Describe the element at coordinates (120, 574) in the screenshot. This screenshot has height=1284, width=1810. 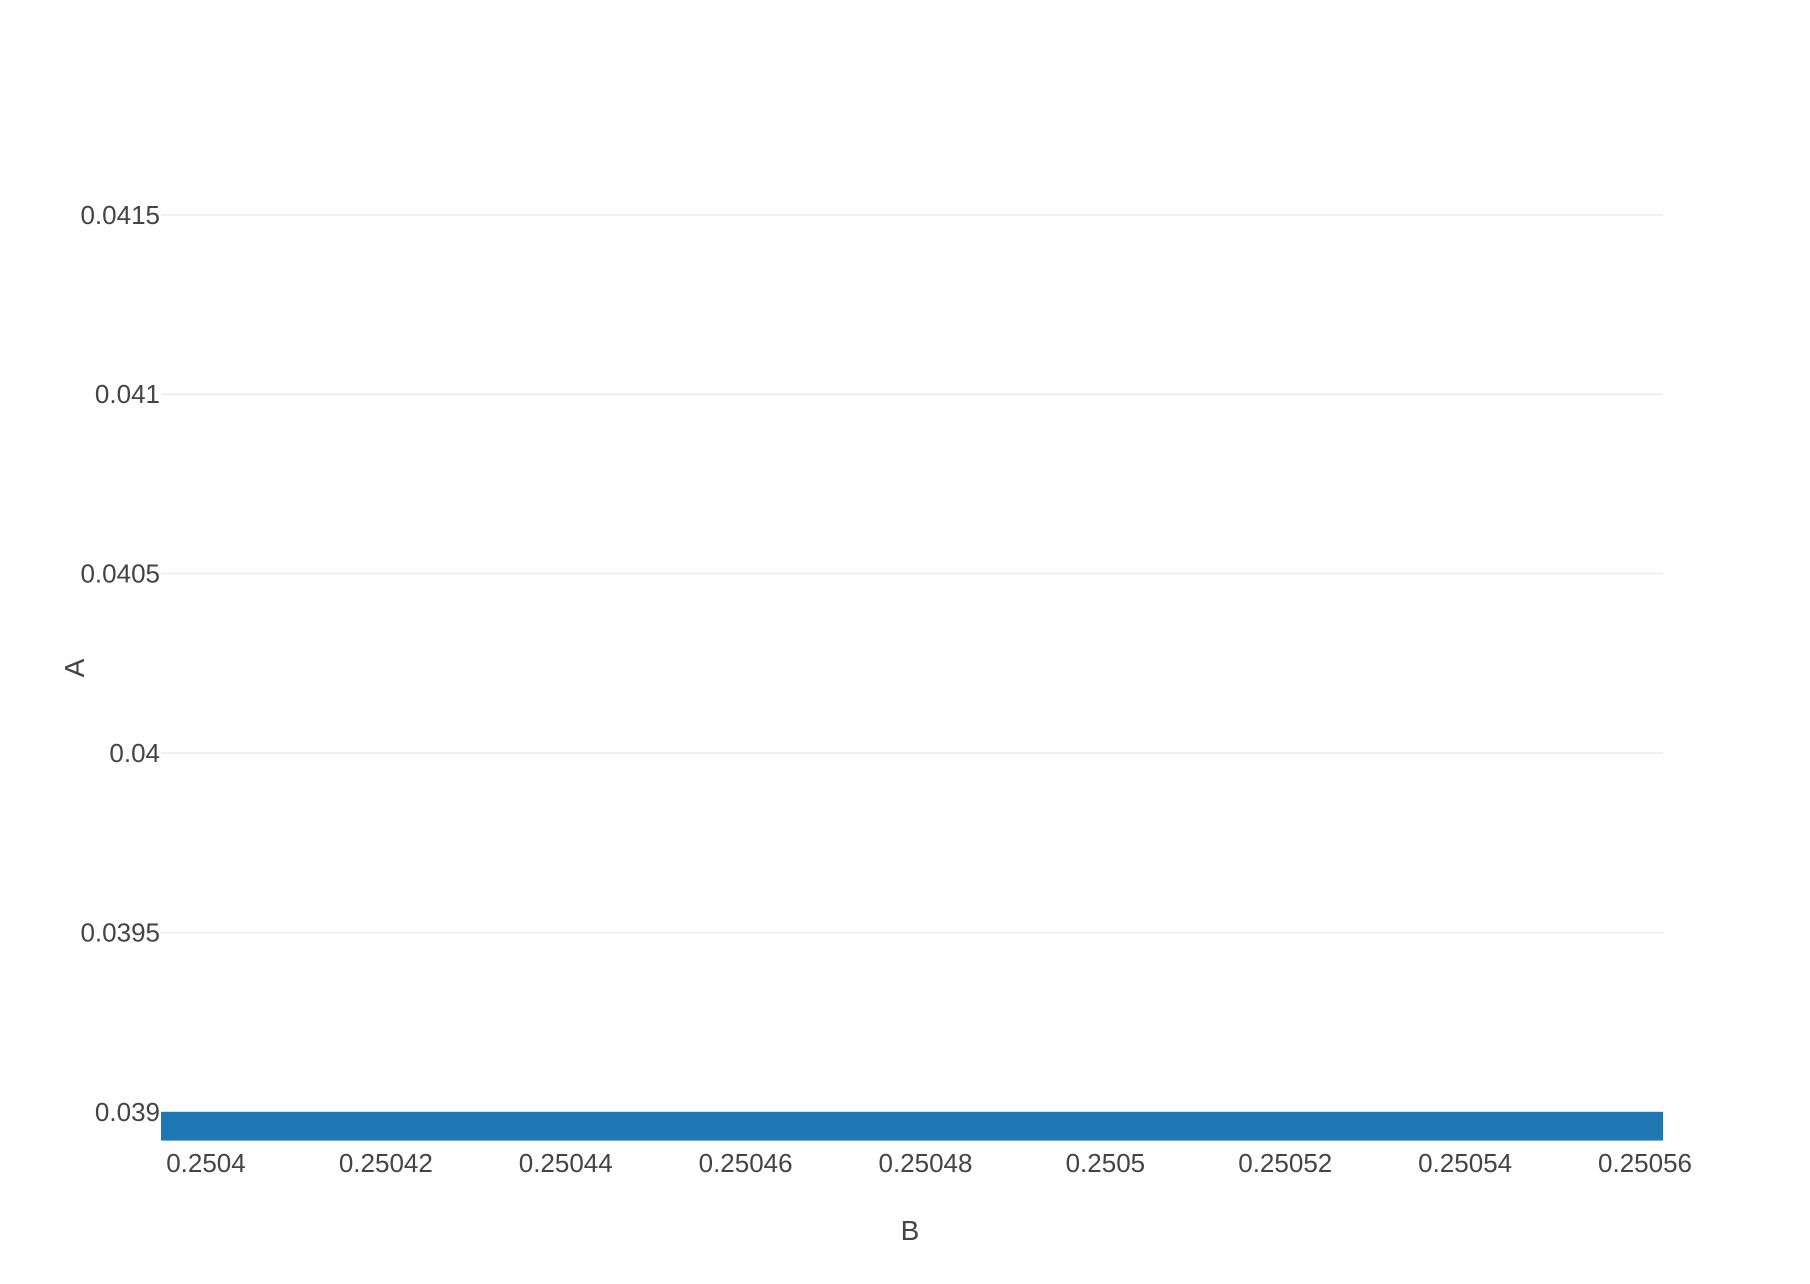
I see `y-tick-label: 0.0405` at that location.